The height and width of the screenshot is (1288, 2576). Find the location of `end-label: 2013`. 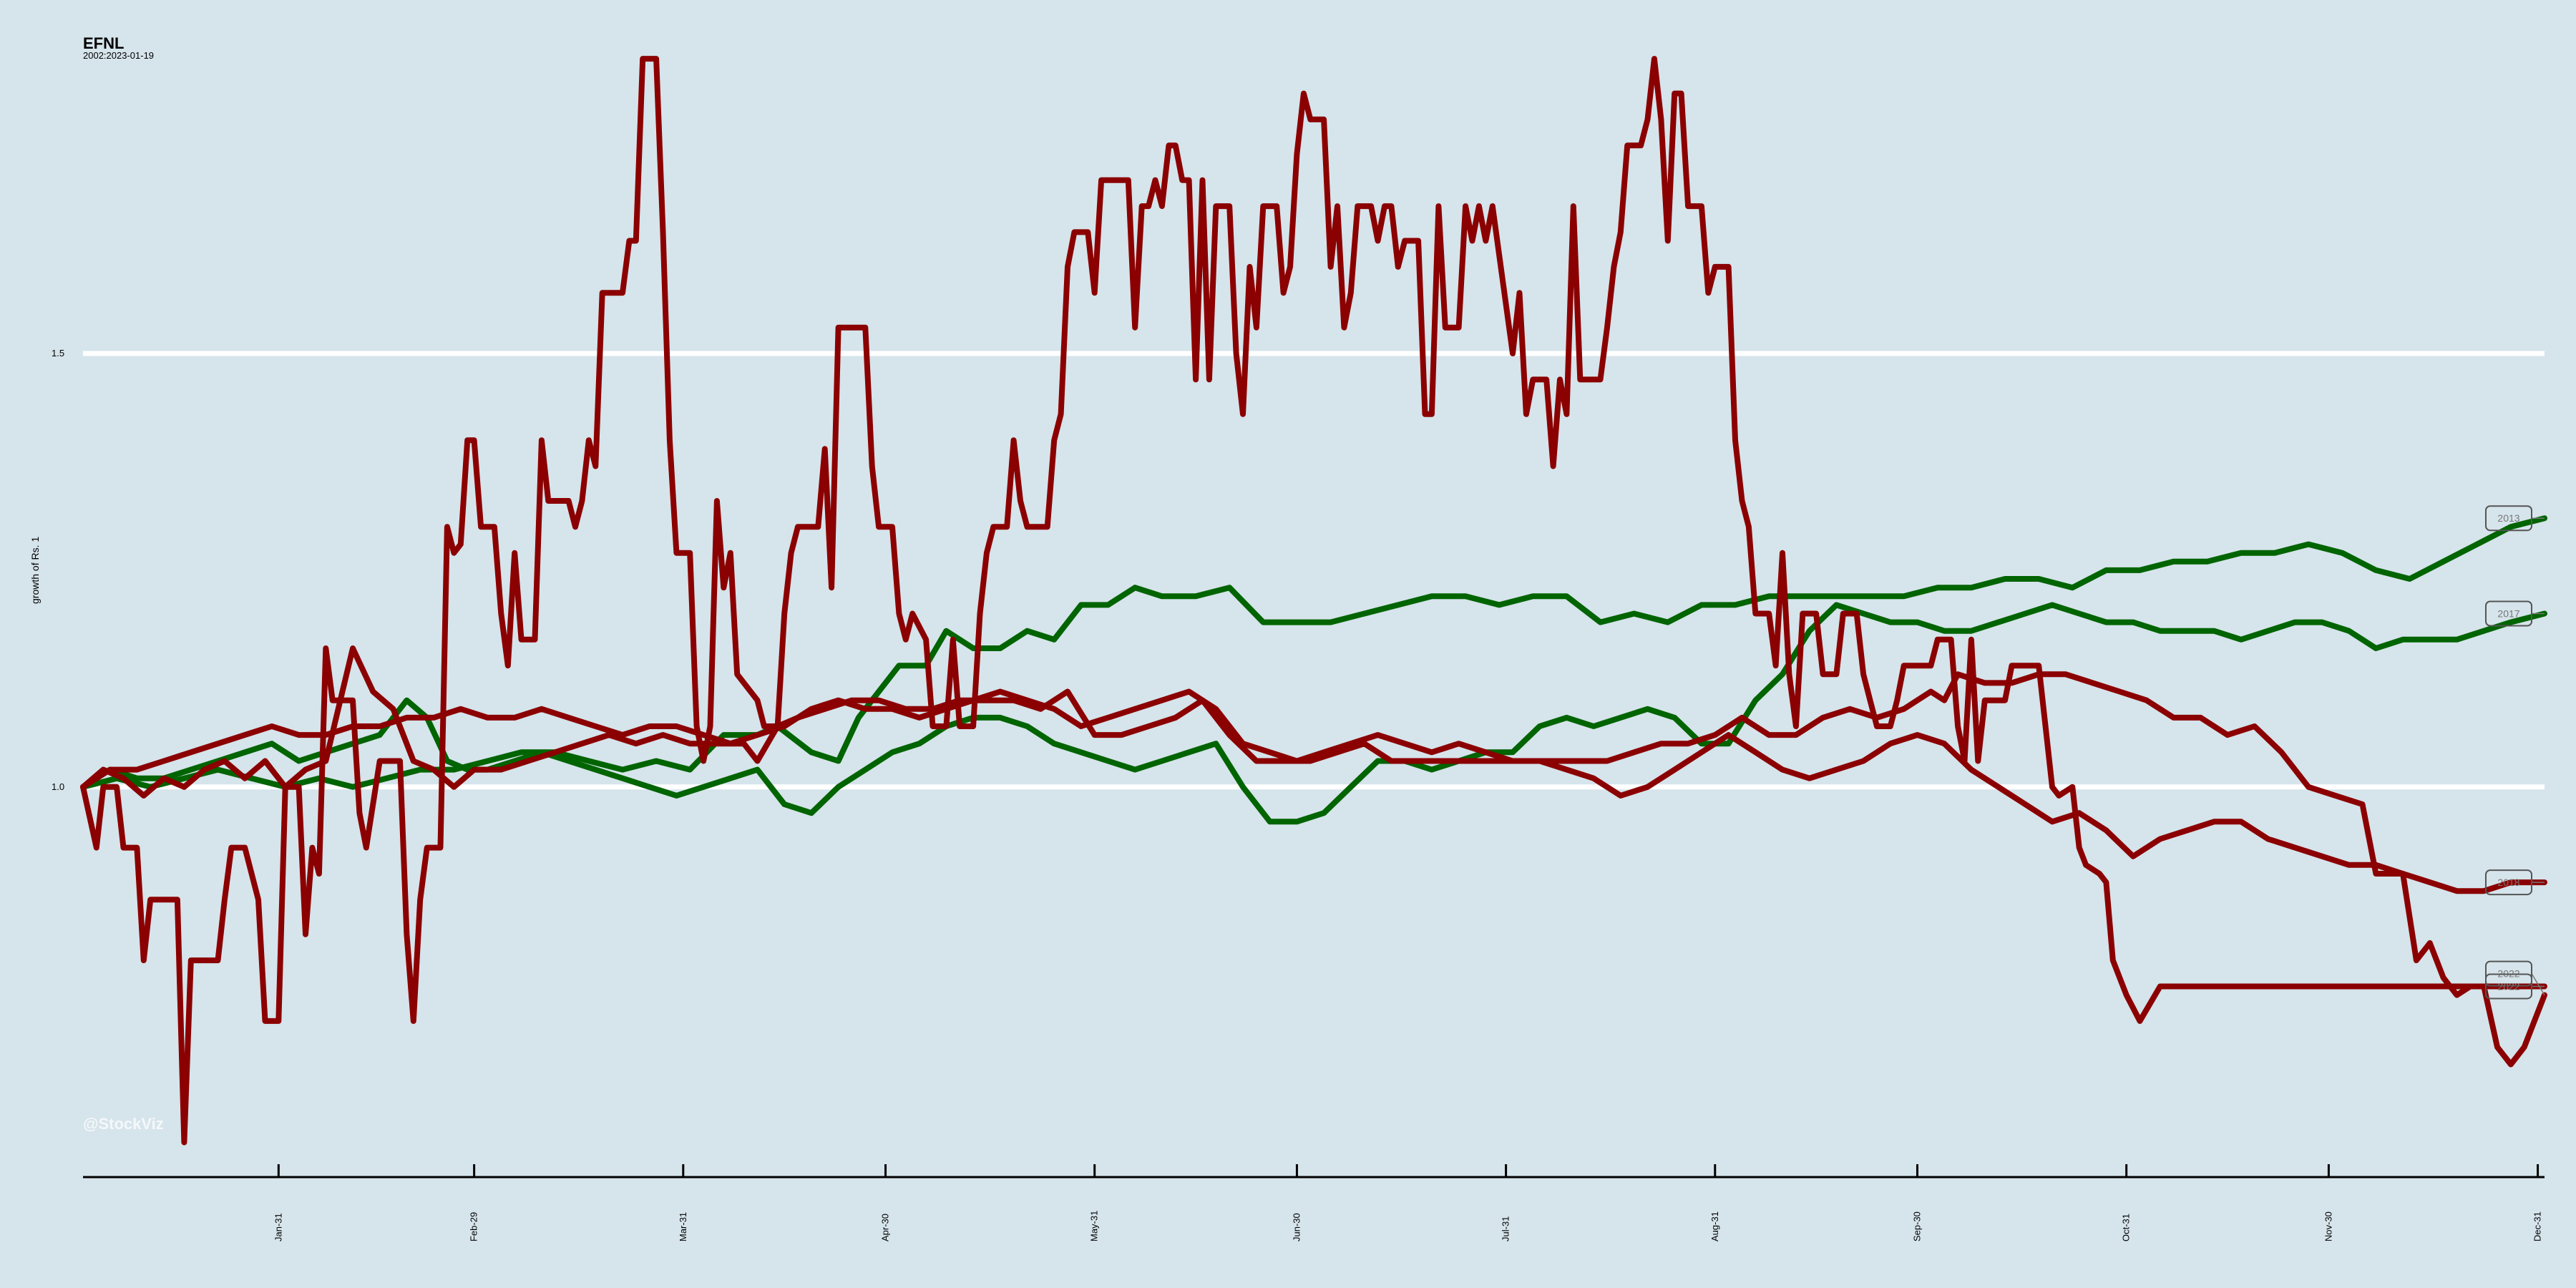

end-label: 2013 is located at coordinates (2515, 518).